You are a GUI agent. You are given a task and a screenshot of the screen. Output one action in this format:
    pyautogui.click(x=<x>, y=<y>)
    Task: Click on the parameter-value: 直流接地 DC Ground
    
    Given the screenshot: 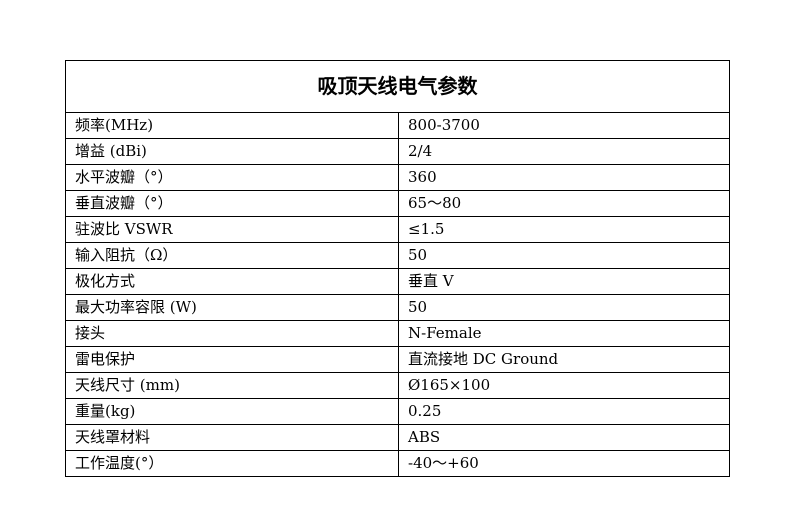 What is the action you would take?
    pyautogui.click(x=564, y=359)
    